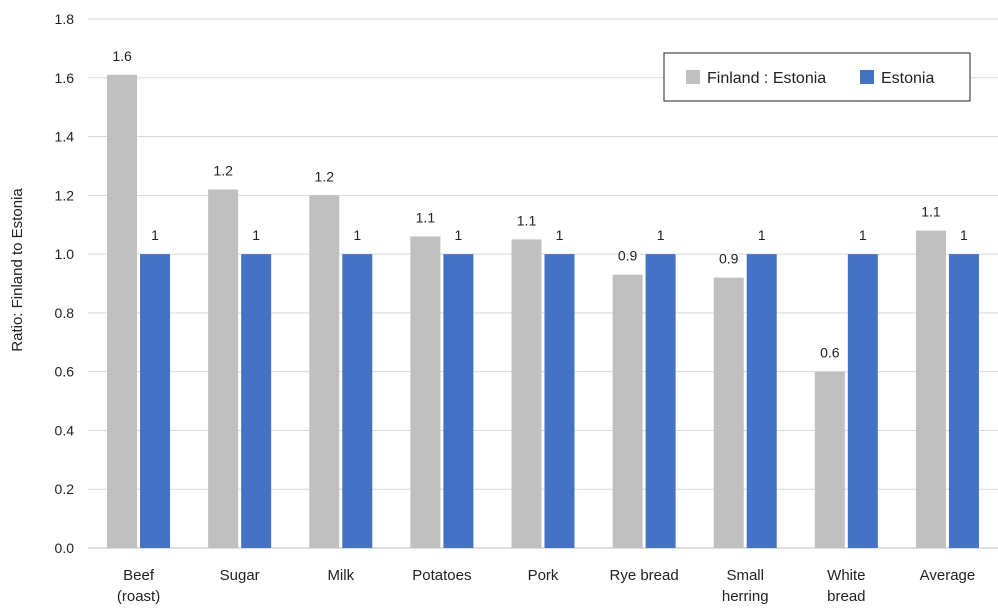  Describe the element at coordinates (340, 575) in the screenshot. I see `x-category-label: Milk` at that location.